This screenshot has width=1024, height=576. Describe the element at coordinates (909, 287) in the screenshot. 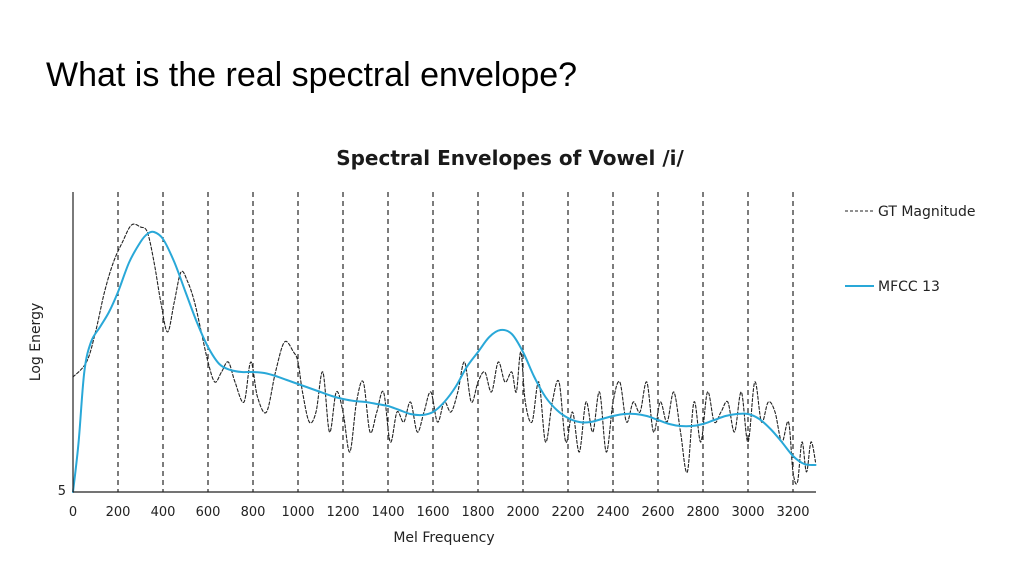

I see `legend-label-1: MFCC 13` at that location.